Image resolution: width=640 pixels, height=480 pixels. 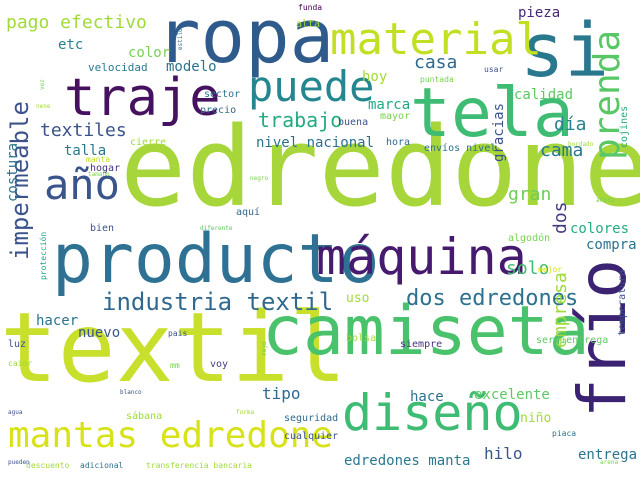 I want to click on word-hace: hace, so click(x=427, y=397).